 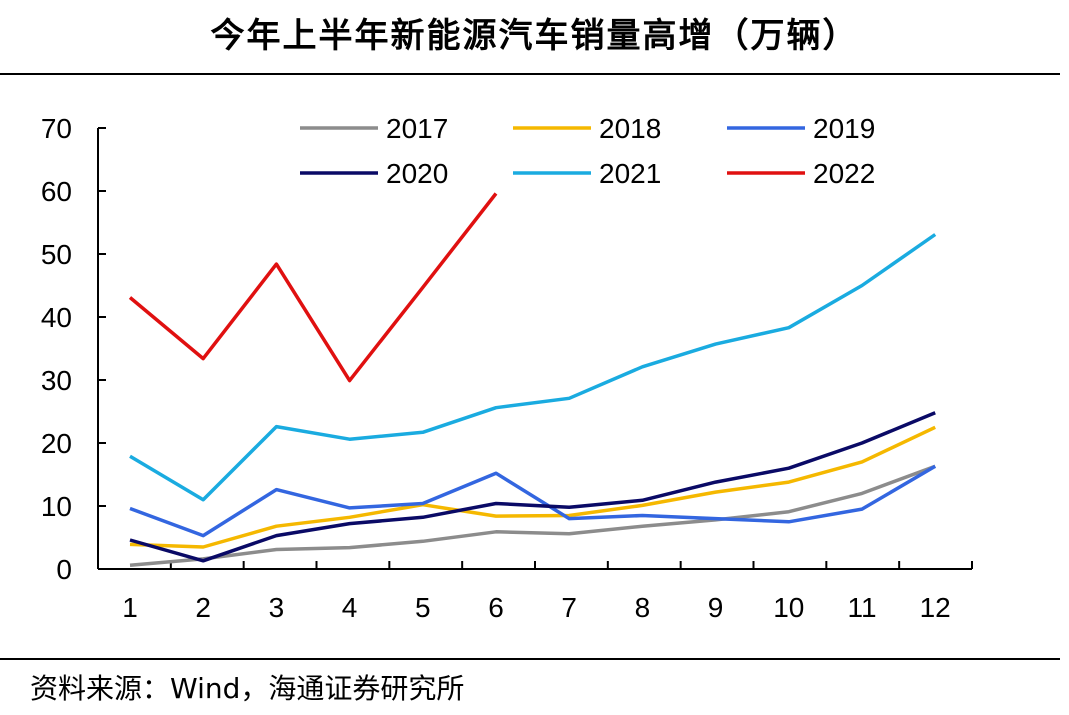 What do you see at coordinates (587, 173) in the screenshot?
I see `legend-item-2021: 2021` at bounding box center [587, 173].